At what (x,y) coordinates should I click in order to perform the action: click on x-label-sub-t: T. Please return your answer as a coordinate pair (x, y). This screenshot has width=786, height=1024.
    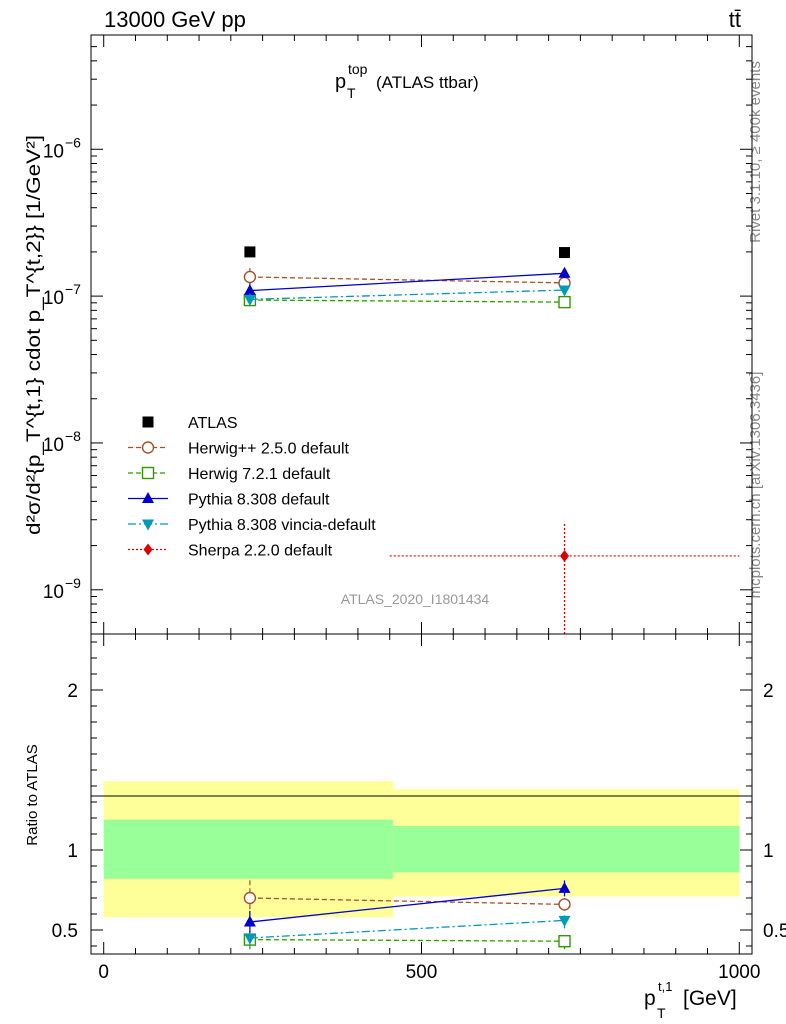
    Looking at the image, I should click on (661, 1013).